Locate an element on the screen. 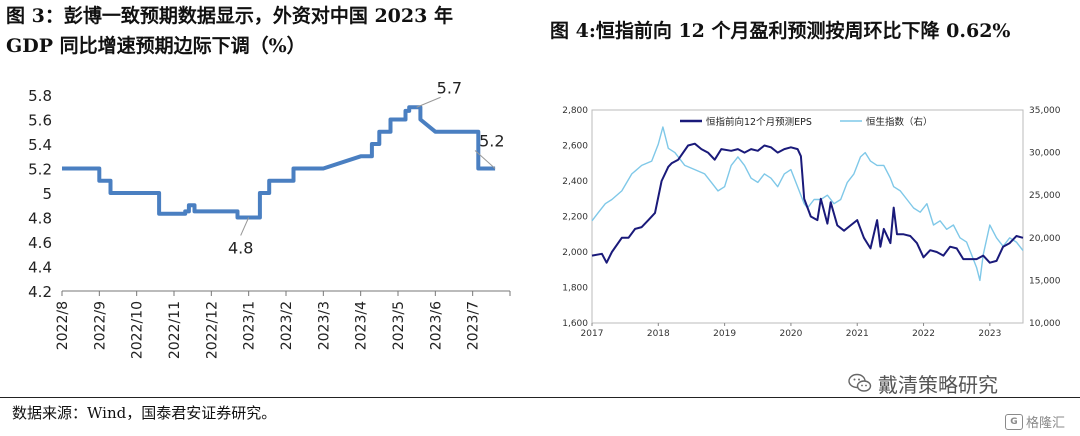 This screenshot has height=436, width=1080. left-y-tick-label: 2,400 is located at coordinates (575, 182).